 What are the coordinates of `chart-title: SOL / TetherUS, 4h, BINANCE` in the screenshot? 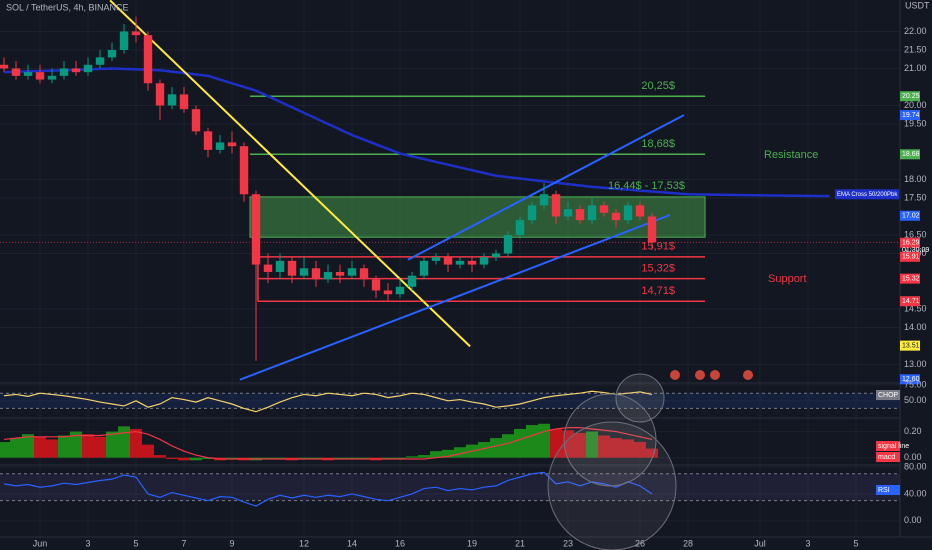 It's located at (67, 7).